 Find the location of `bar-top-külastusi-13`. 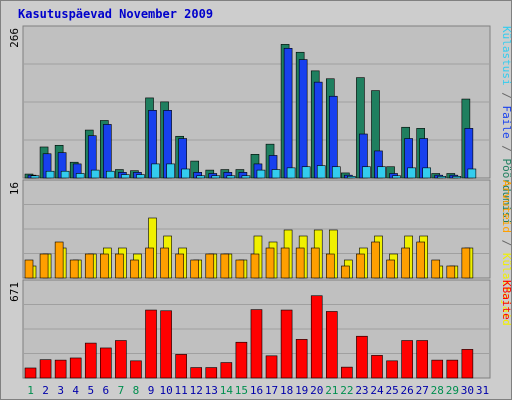

bar-top-külastusi-13 is located at coordinates (216, 177).